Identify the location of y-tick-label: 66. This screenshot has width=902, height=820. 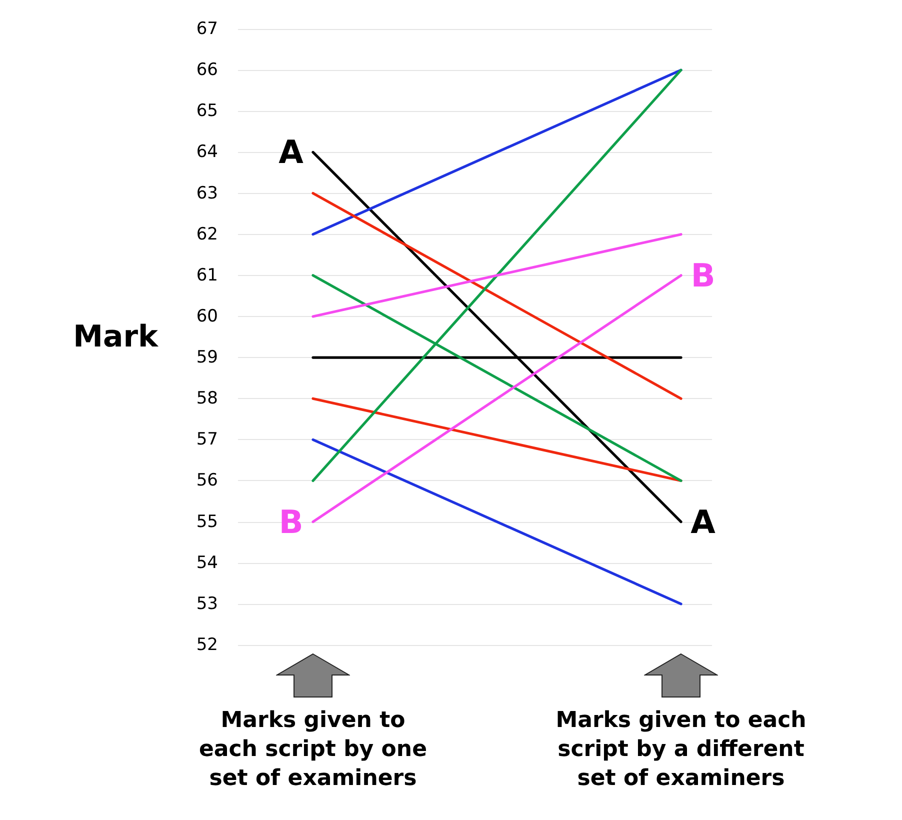
(207, 70).